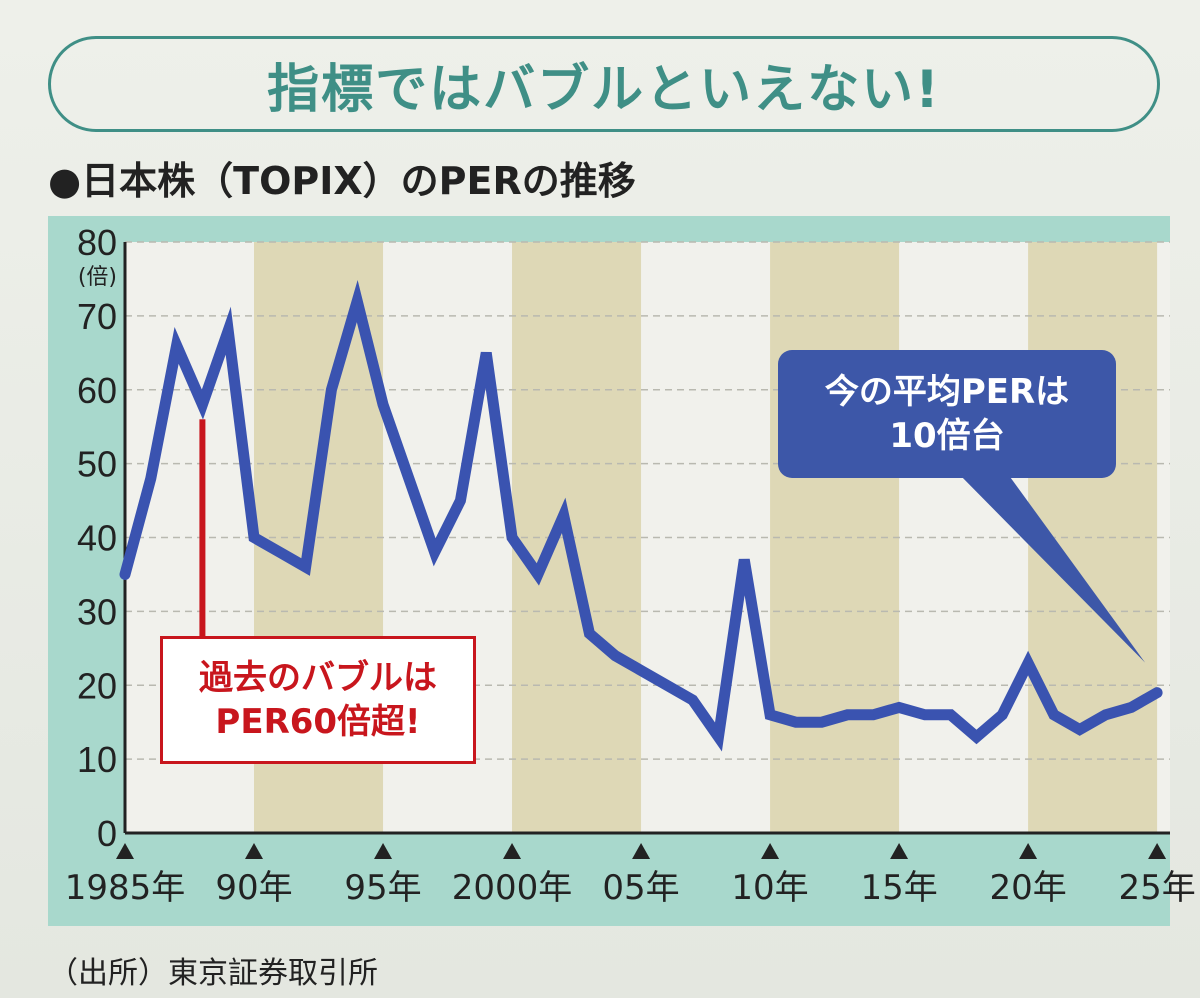  I want to click on current-per-callout: 今の平均PERは 10倍台, so click(947, 414).